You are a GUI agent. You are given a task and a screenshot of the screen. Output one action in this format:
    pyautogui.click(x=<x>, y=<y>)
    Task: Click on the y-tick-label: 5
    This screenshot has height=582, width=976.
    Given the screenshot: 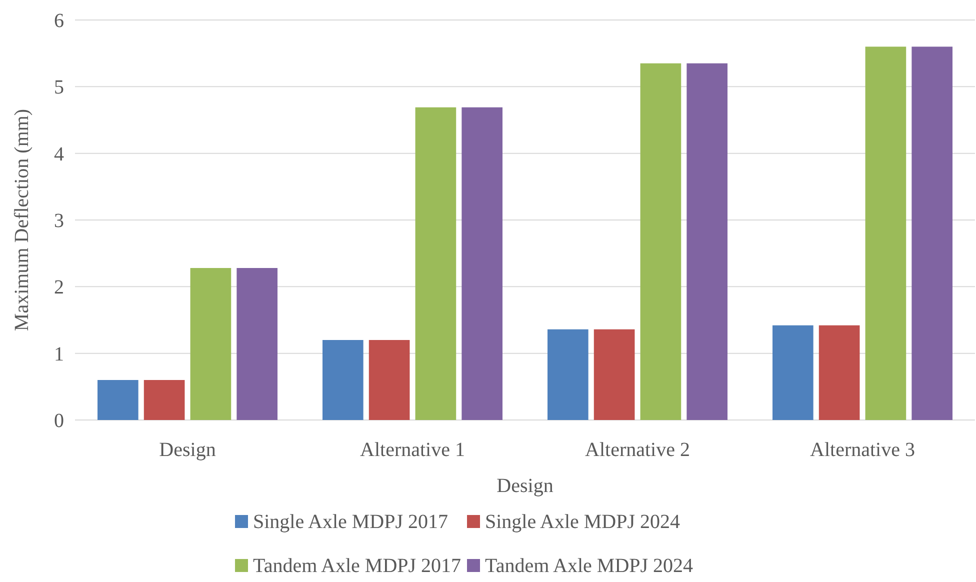 What is the action you would take?
    pyautogui.click(x=59, y=87)
    